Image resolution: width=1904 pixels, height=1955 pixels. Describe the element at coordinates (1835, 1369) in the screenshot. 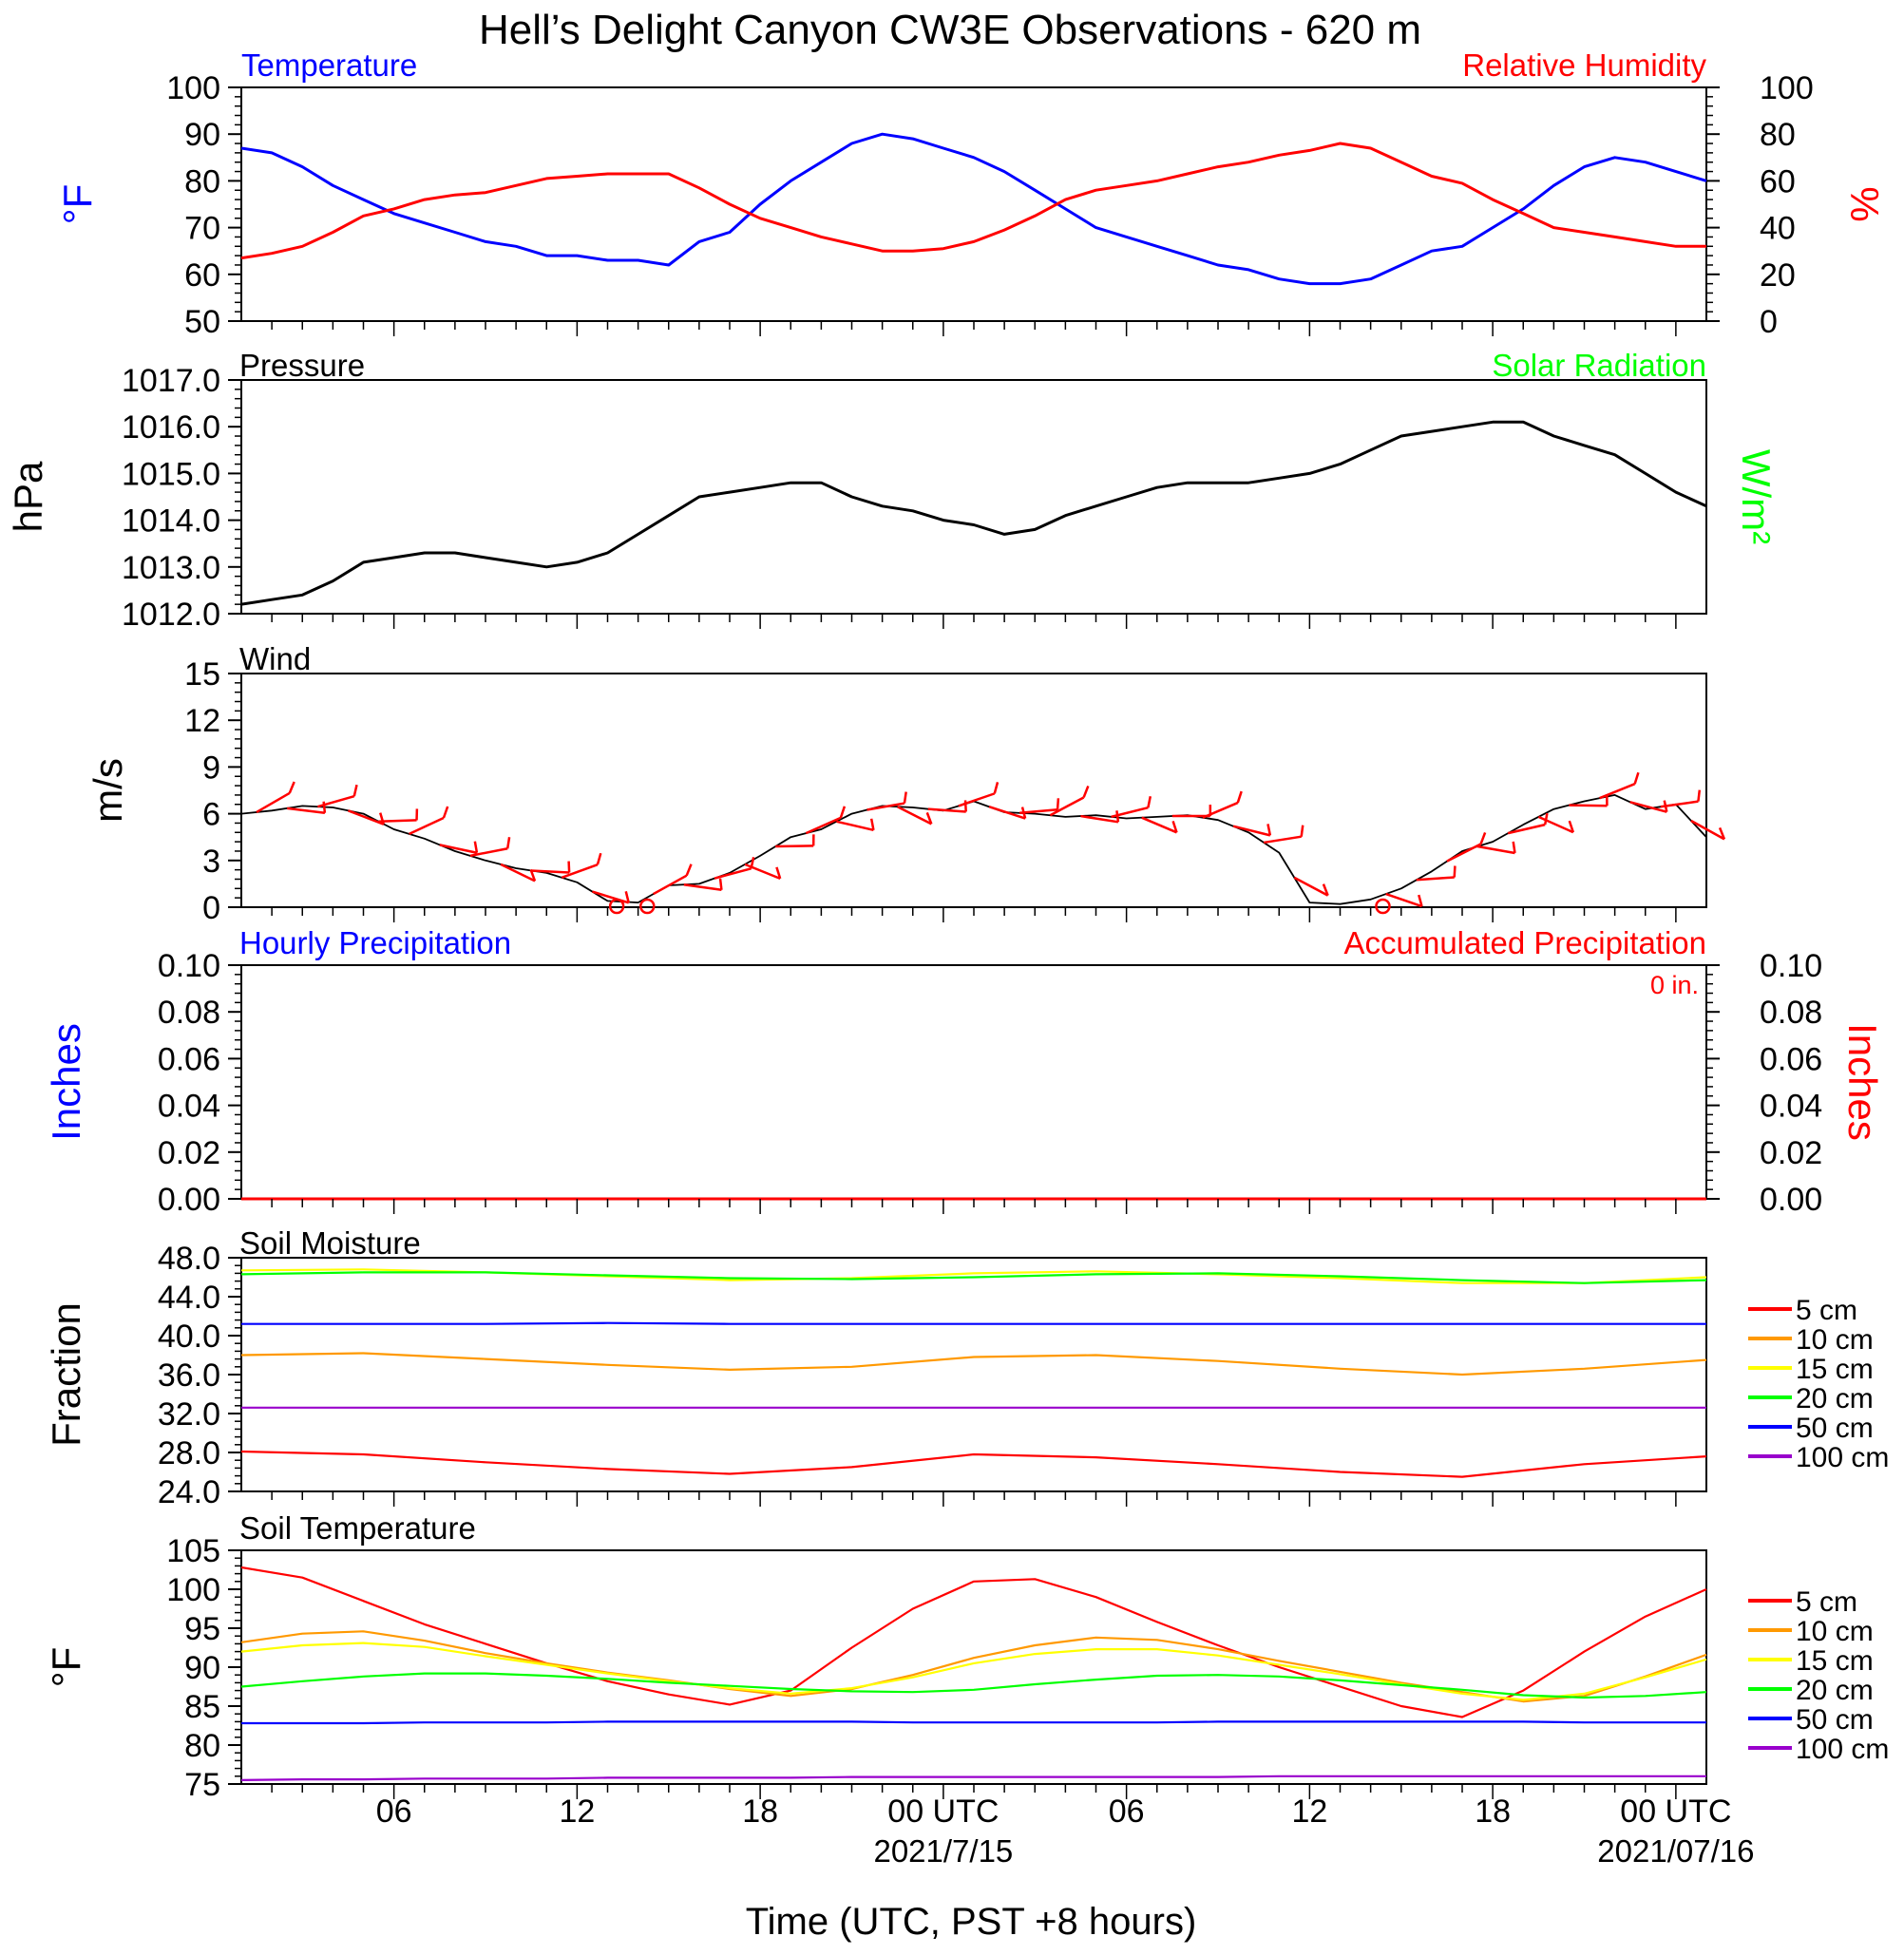

I see `legend-label: 15 cm` at that location.